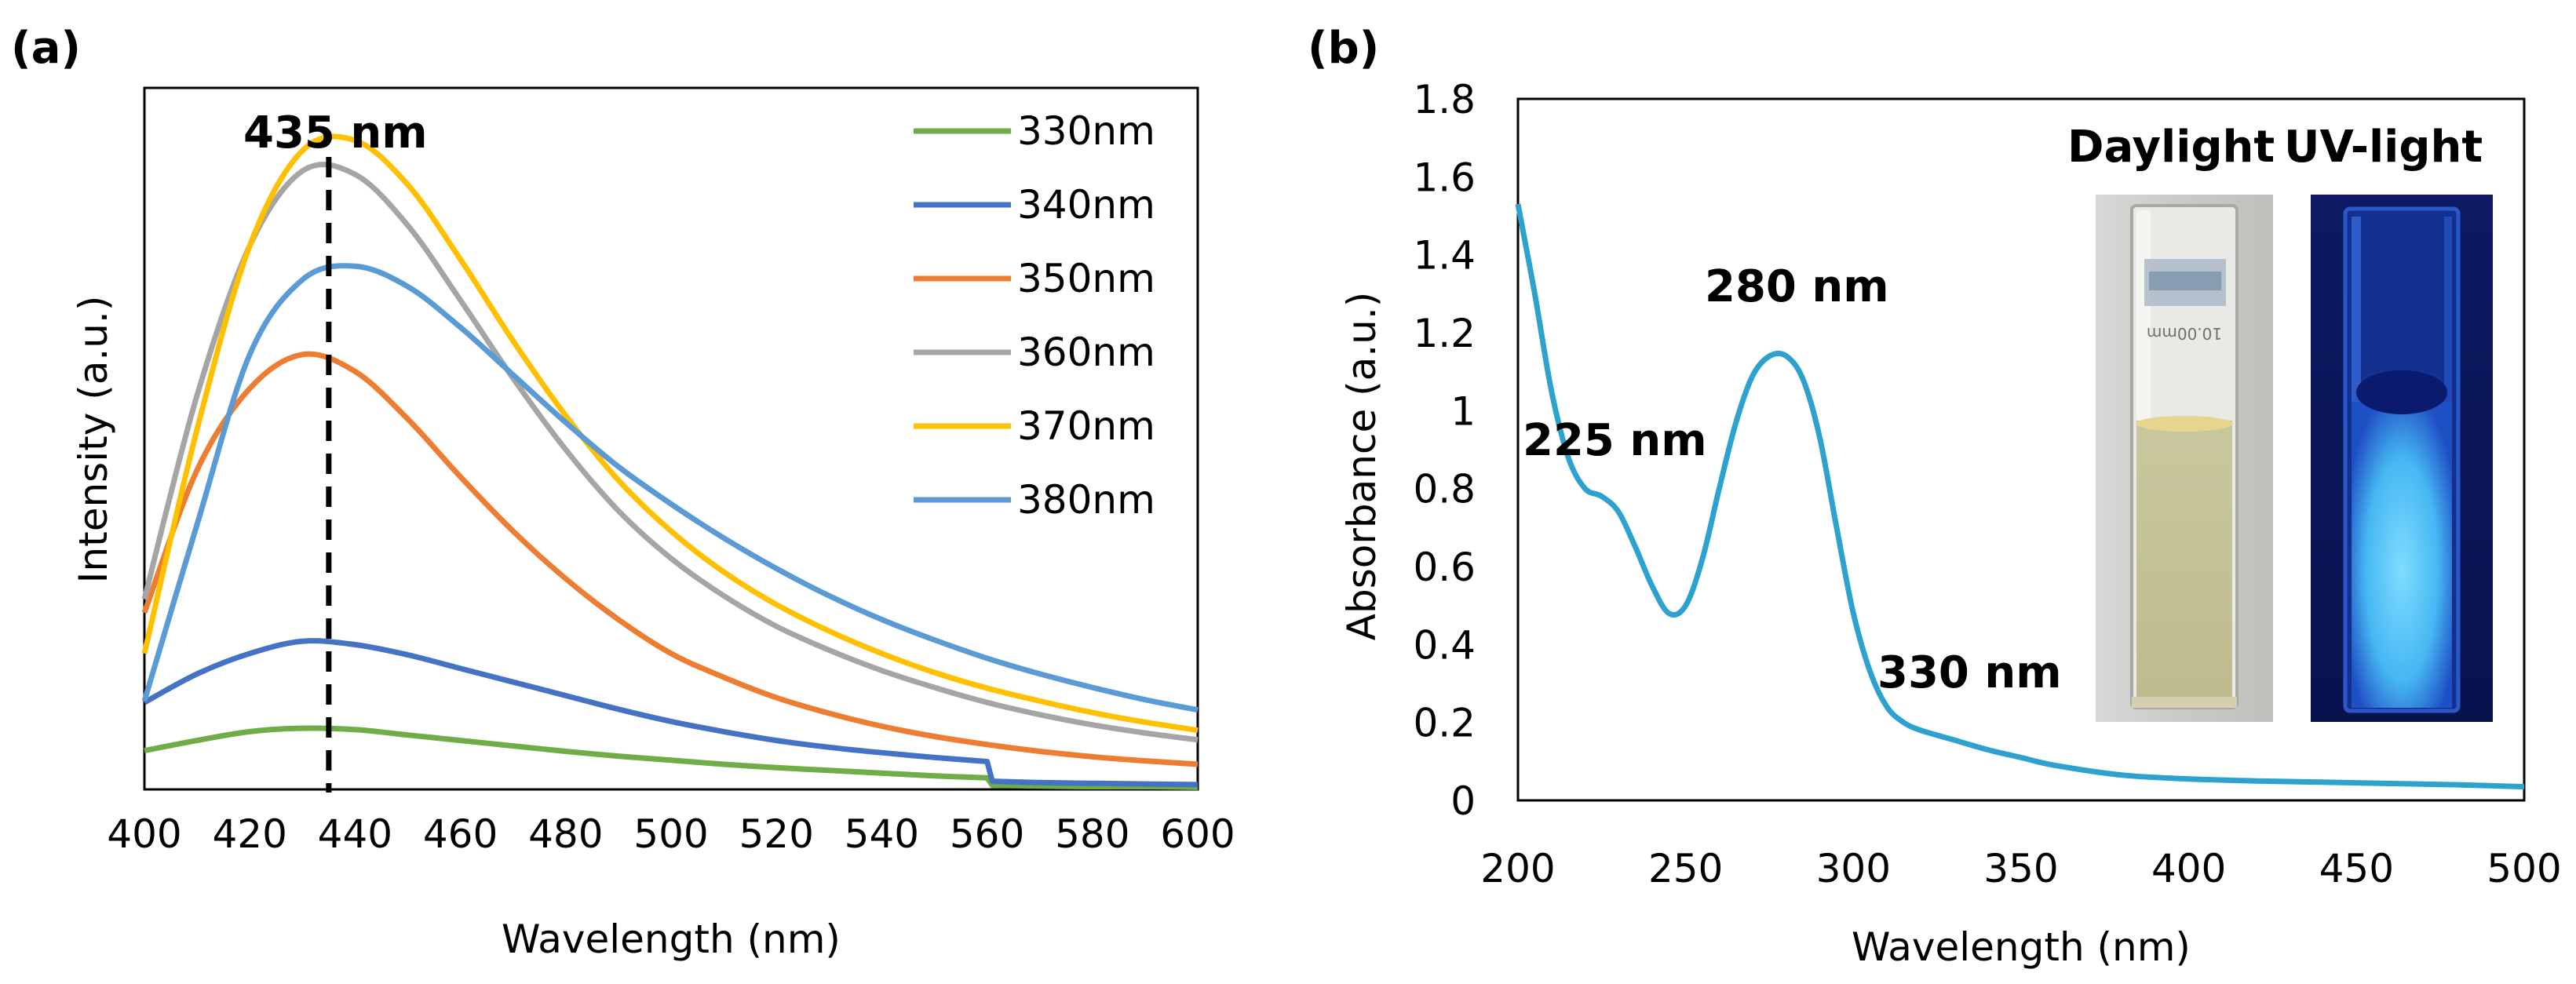 The image size is (2576, 984). I want to click on legend-label-330nm: 330nm, so click(1086, 131).